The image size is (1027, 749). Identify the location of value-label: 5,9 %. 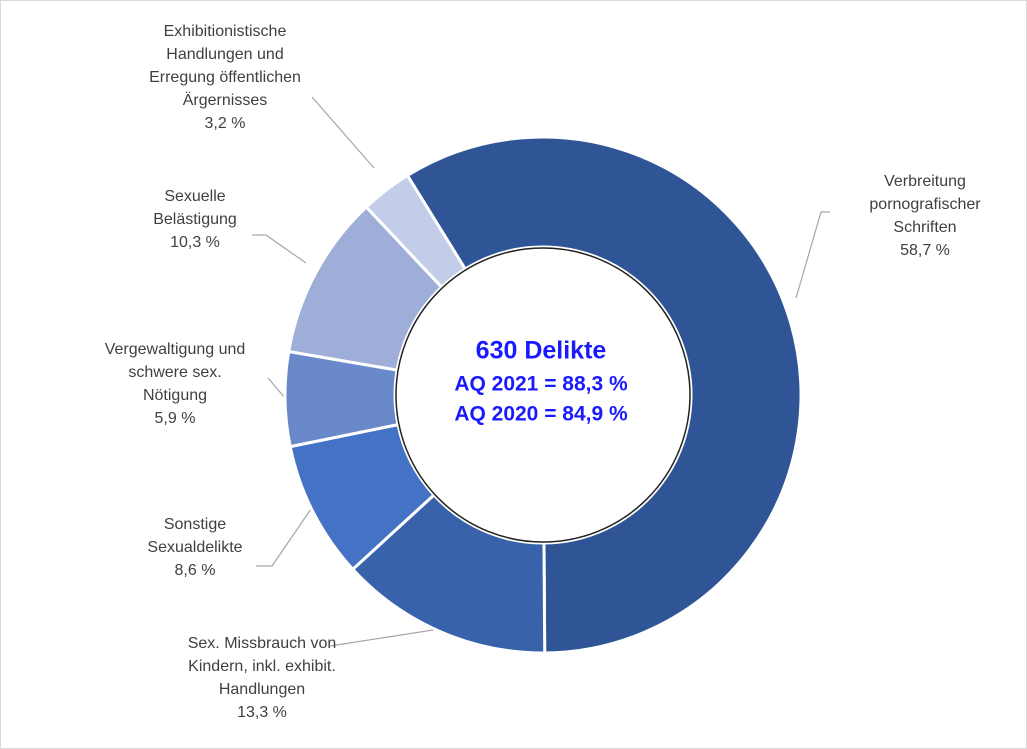
(175, 418).